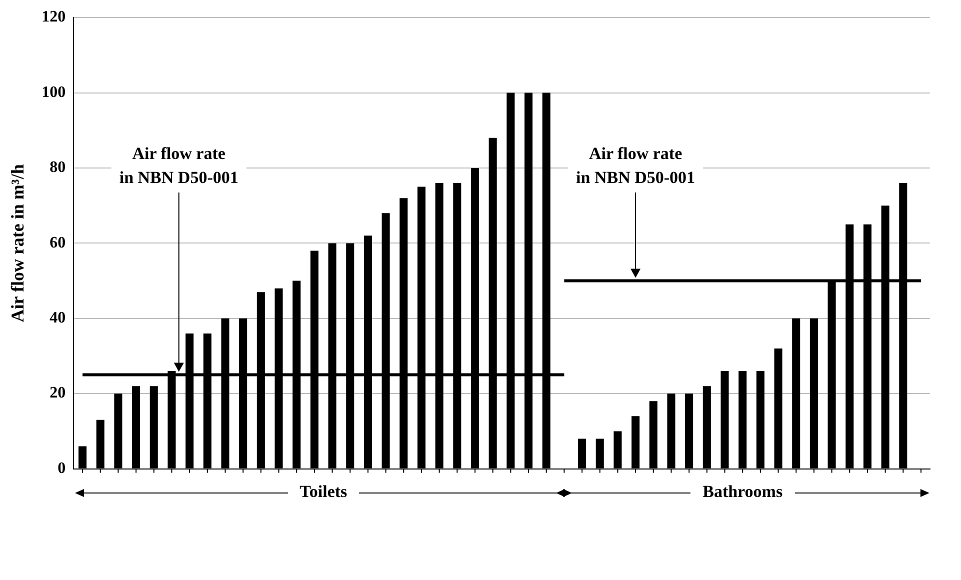  What do you see at coordinates (62, 468) in the screenshot?
I see `y-tick-label: 0` at bounding box center [62, 468].